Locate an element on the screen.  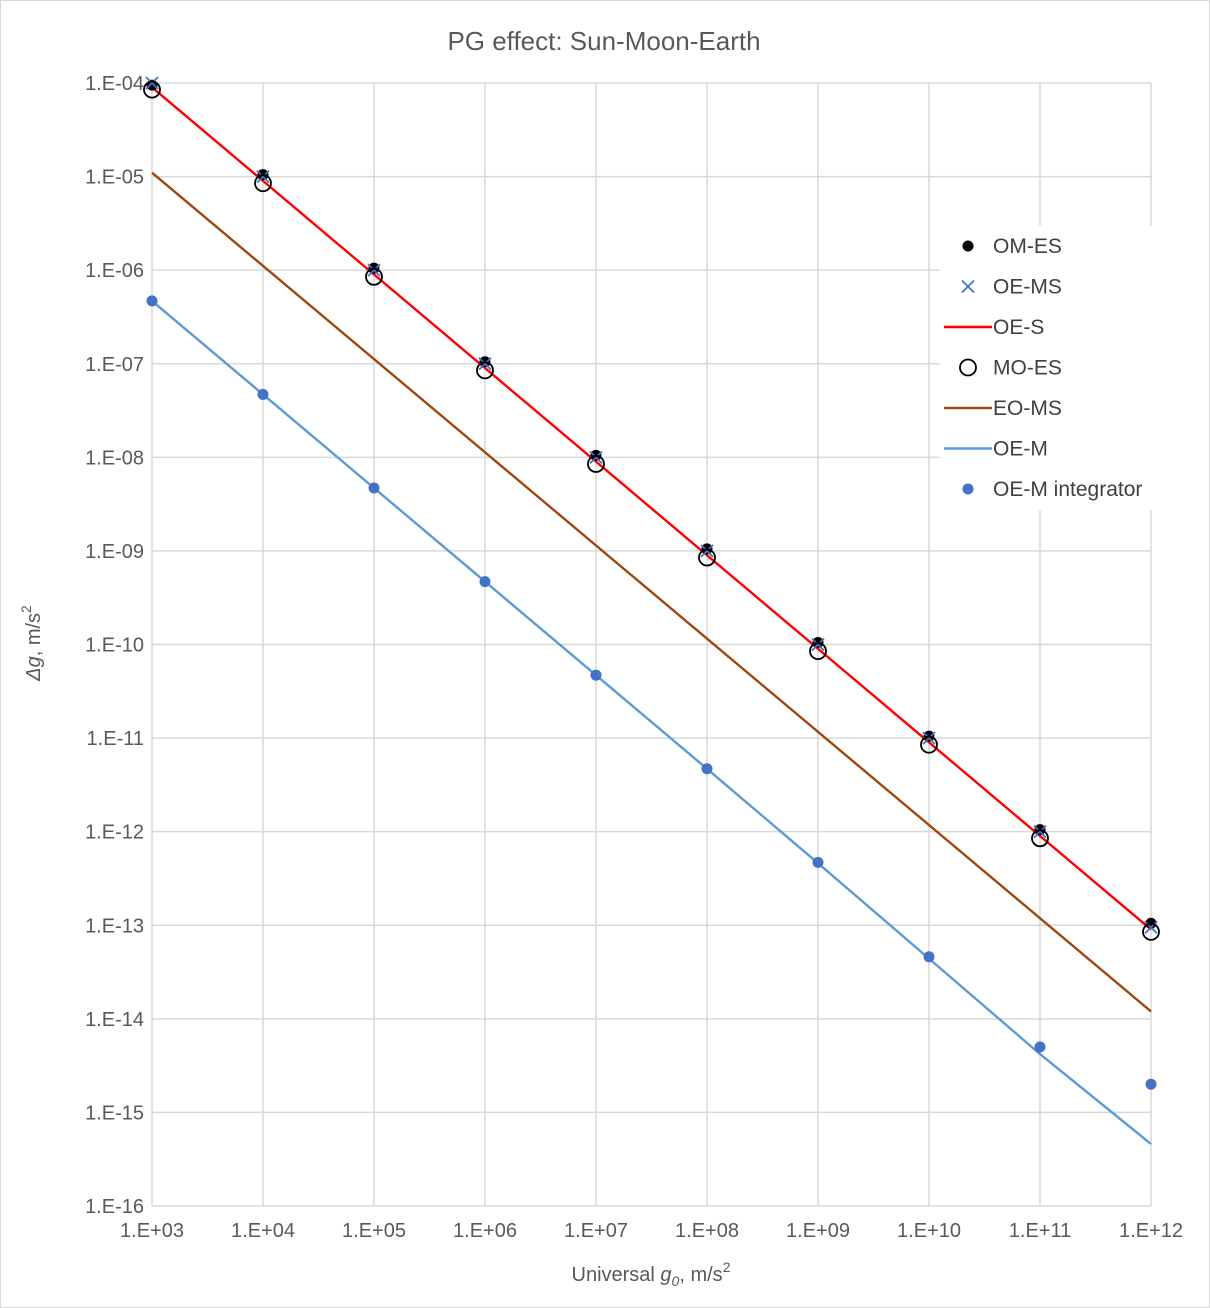
legend-item-om-es: OM-ES is located at coordinates (1012, 246).